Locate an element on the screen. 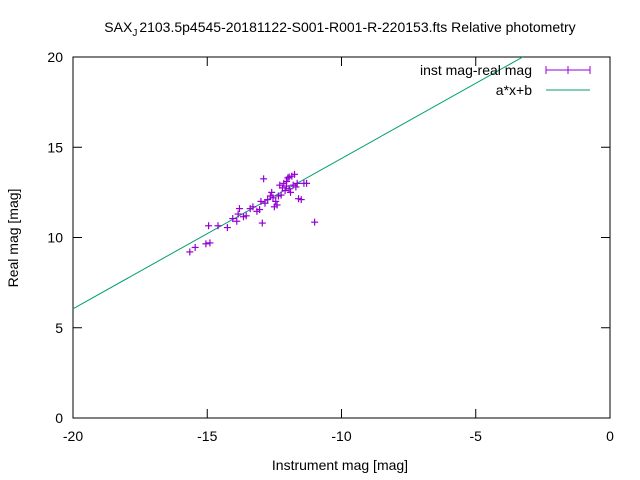 The height and width of the screenshot is (480, 640). y-tick-label: 5 is located at coordinates (59, 328).